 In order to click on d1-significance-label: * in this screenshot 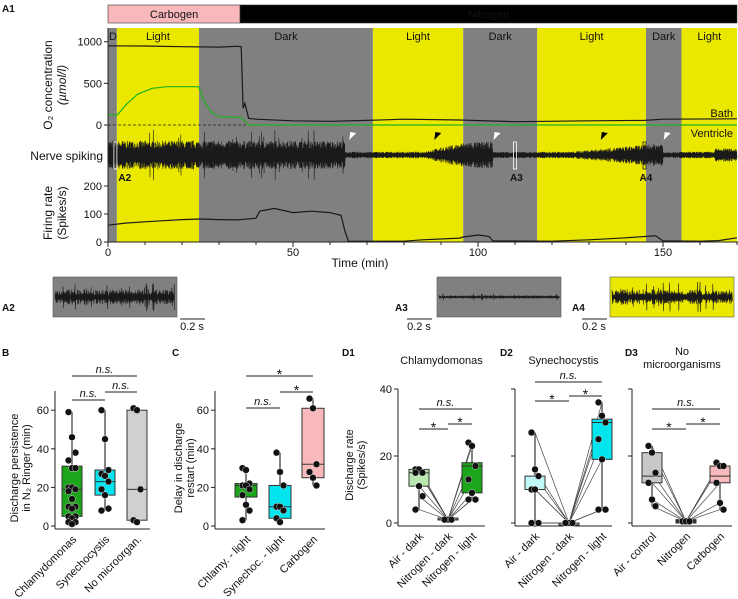, I will do `click(434, 427)`.